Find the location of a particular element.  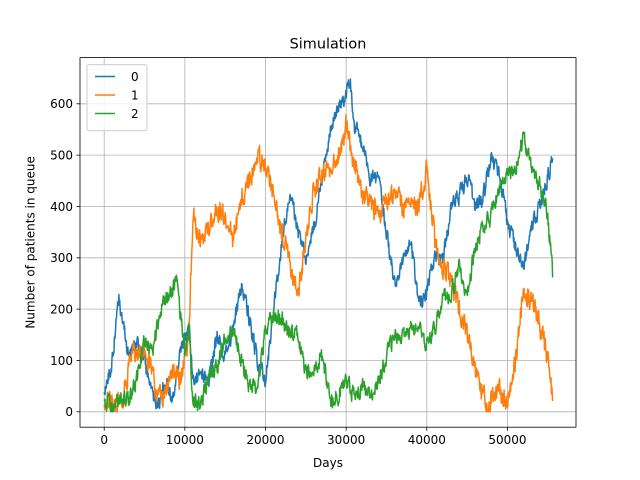

y-tick-label: 100 is located at coordinates (61, 361).